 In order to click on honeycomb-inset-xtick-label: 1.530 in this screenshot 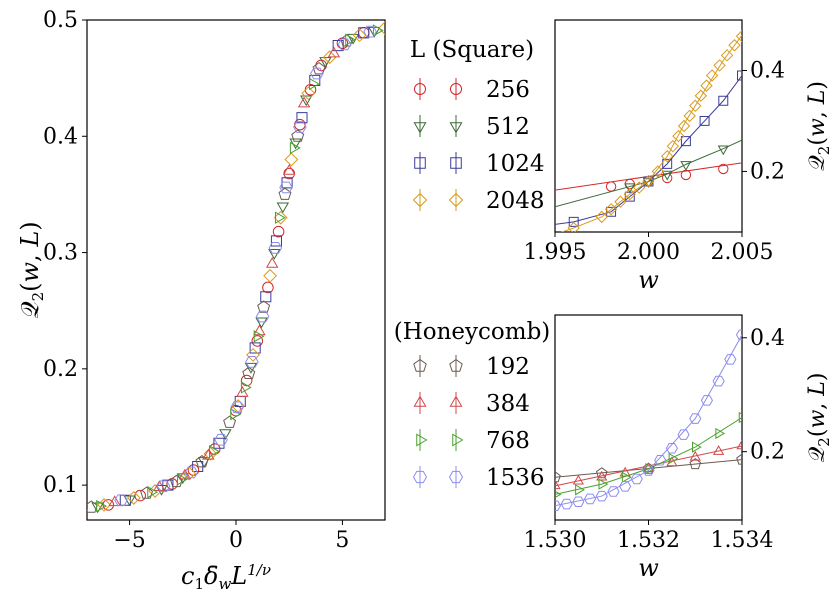, I will do `click(555, 540)`.